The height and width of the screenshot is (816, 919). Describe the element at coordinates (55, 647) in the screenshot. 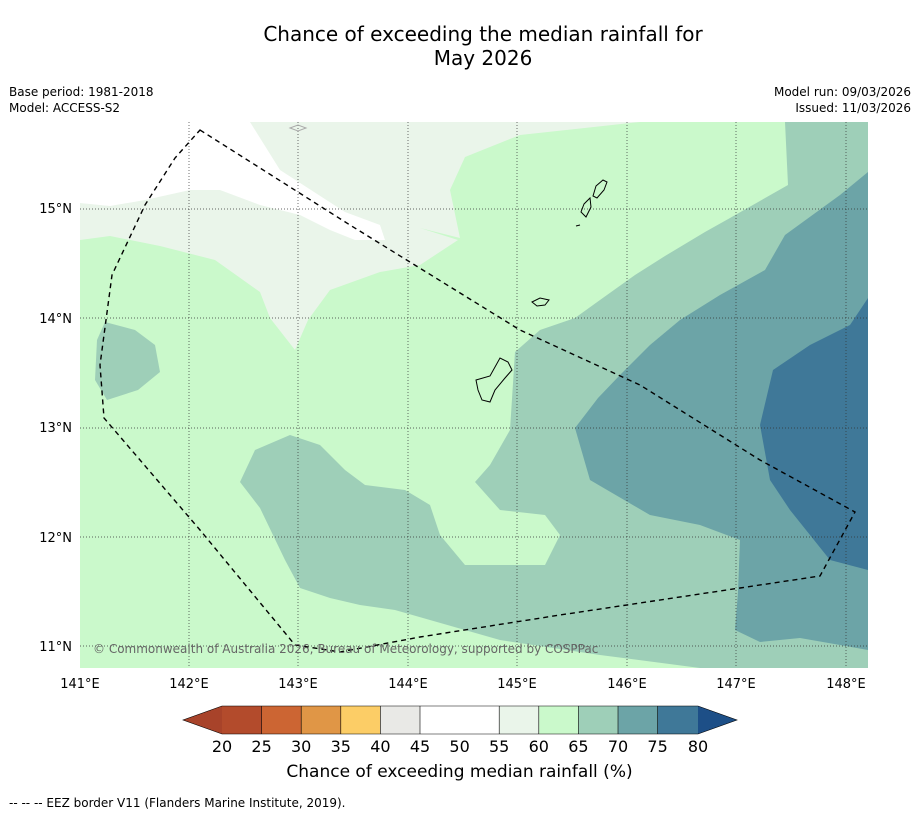

I see `lat-tick-label: 11°N` at that location.